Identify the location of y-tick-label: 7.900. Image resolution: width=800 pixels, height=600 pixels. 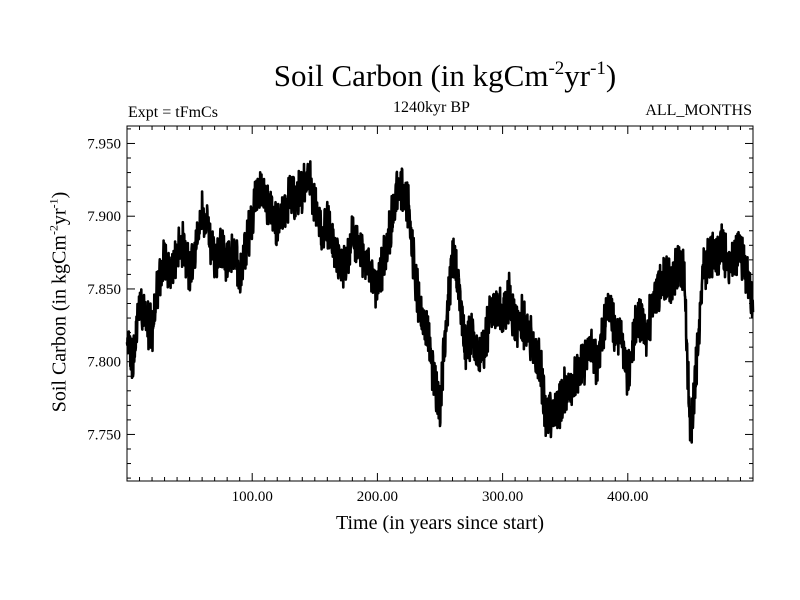
(104, 217).